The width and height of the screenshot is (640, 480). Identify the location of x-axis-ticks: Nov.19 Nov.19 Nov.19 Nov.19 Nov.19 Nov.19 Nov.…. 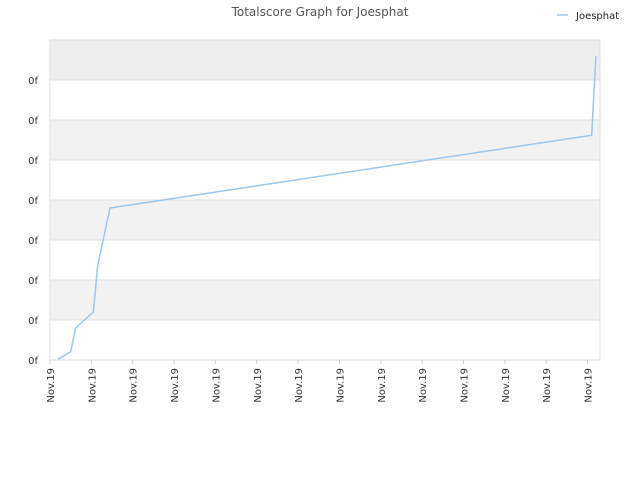
(320, 381).